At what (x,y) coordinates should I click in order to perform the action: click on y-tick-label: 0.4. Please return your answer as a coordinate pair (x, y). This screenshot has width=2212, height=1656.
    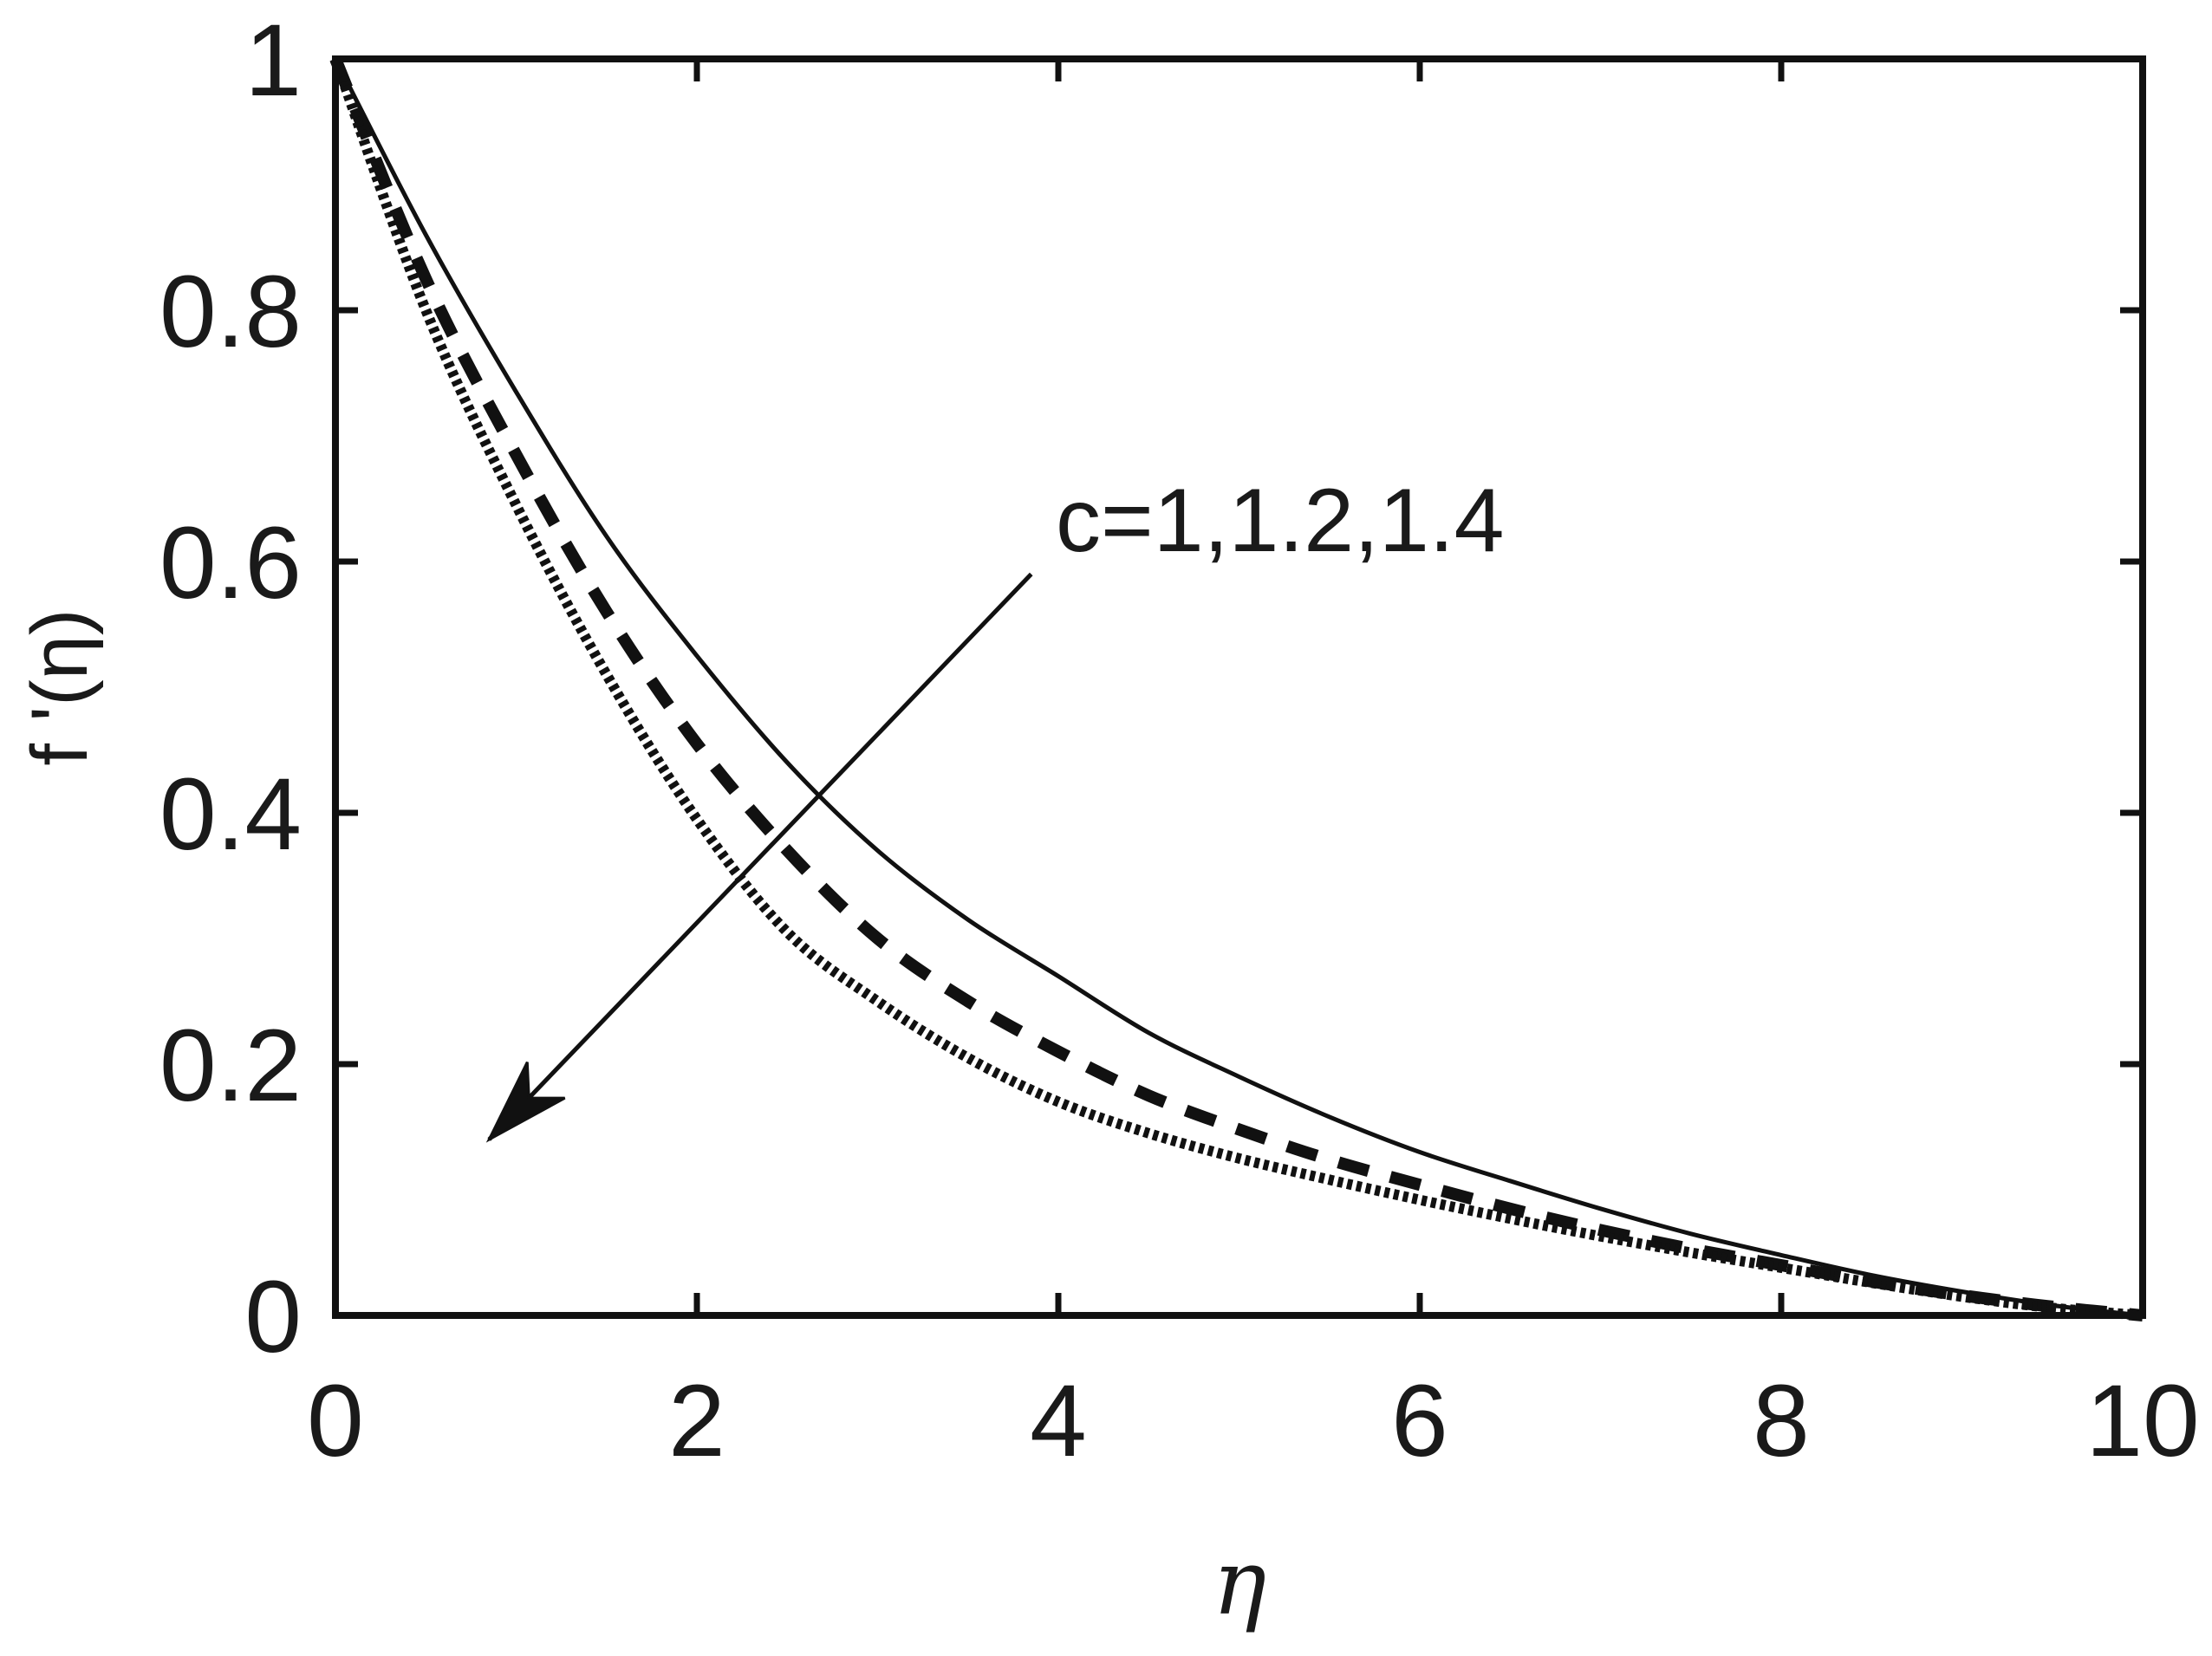
    Looking at the image, I should click on (231, 814).